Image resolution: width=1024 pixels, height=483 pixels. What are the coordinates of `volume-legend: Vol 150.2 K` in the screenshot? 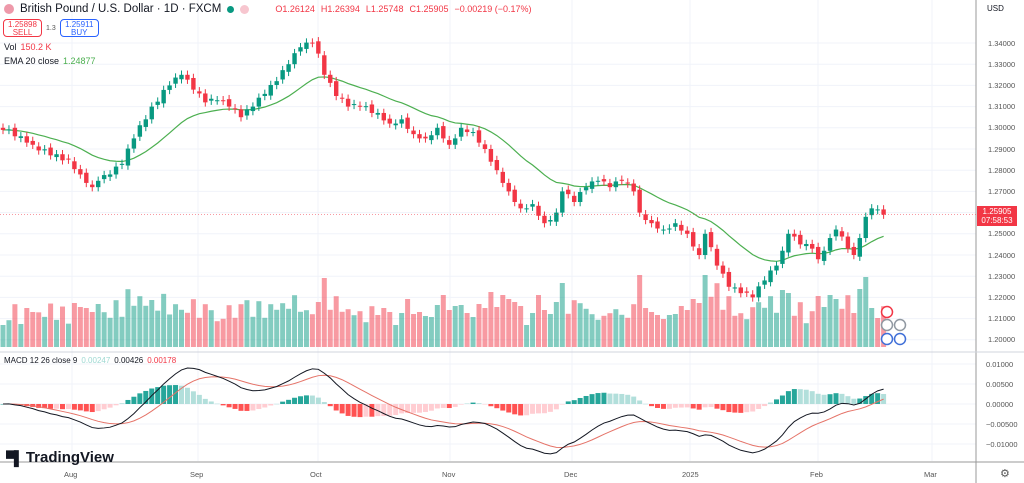 It's located at (28, 47).